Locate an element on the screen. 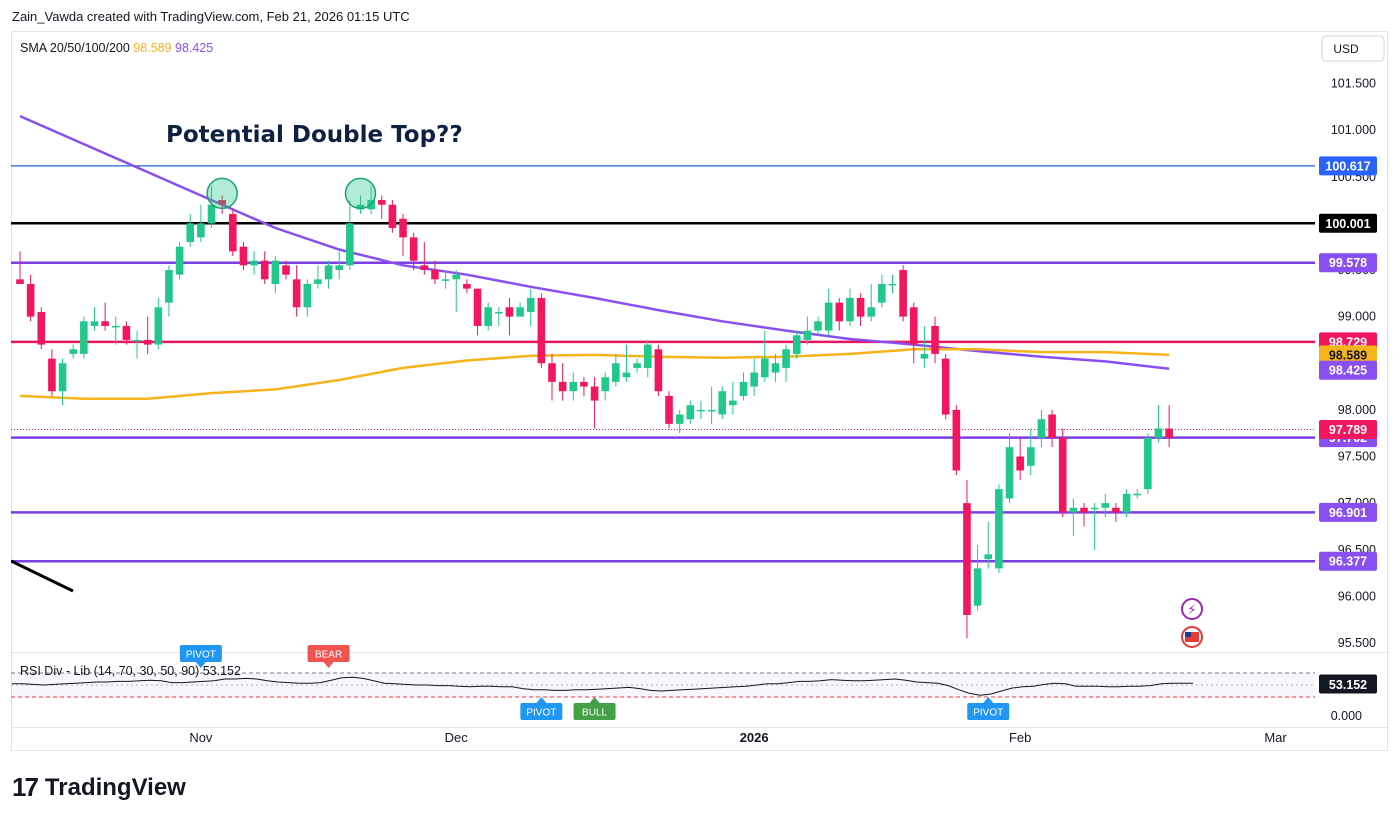  sma-legend-label: SMA 20/50/100/200 98.589 98.425 is located at coordinates (116, 48).